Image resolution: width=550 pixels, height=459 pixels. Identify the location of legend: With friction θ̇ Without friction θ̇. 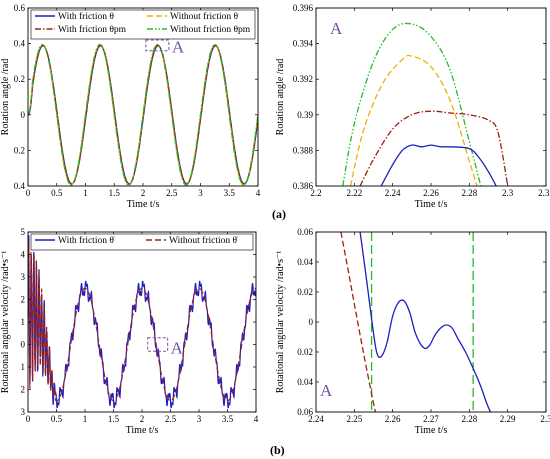
(142, 242).